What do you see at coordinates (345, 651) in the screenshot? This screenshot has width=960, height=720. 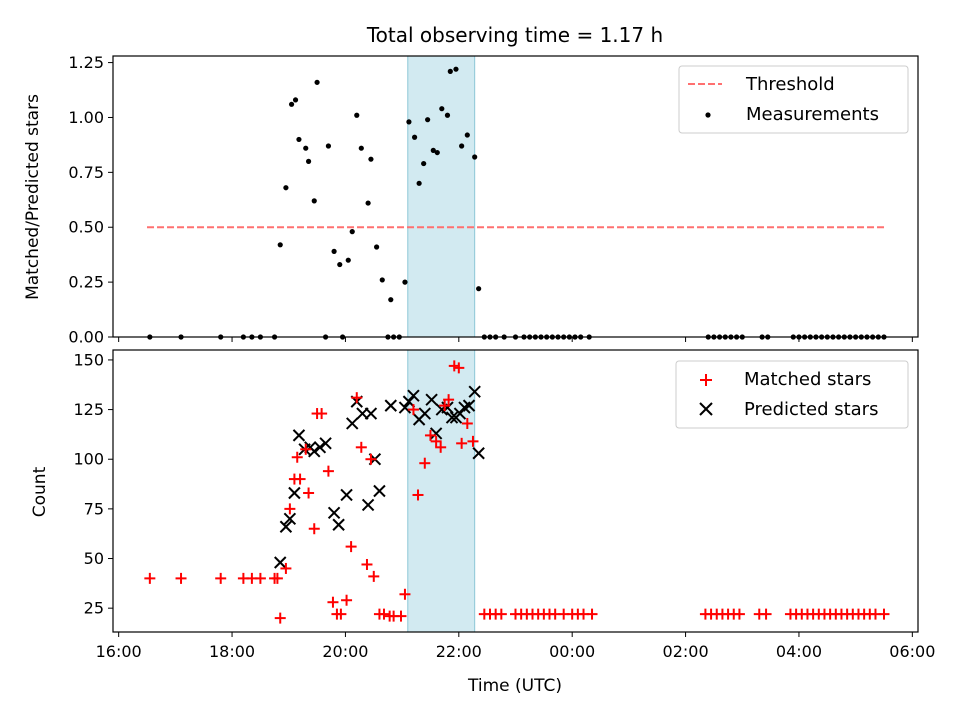 I see `x-tick-label: 20:00` at bounding box center [345, 651].